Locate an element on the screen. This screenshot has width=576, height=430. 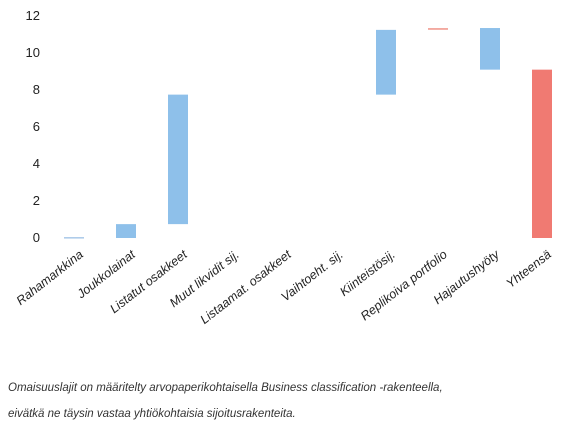
y-tick-label: 6 is located at coordinates (36, 126).